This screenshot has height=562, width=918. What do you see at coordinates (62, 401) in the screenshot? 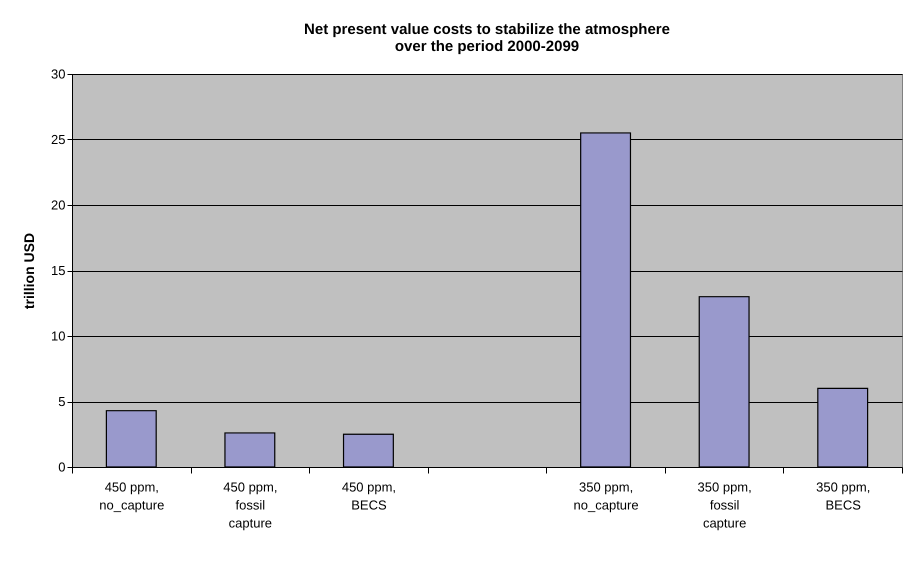
I see `y-tick-label: 5` at bounding box center [62, 401].